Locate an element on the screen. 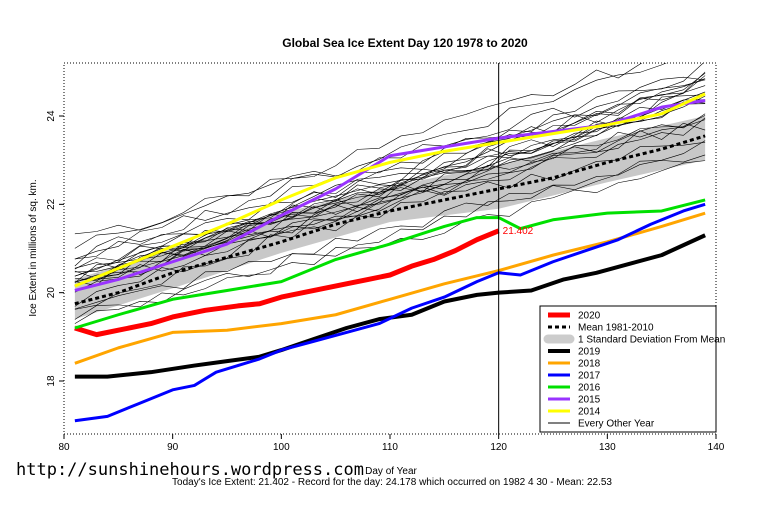 Image resolution: width=760 pixels, height=506 pixels. y-tick-label: 20 is located at coordinates (51, 293).